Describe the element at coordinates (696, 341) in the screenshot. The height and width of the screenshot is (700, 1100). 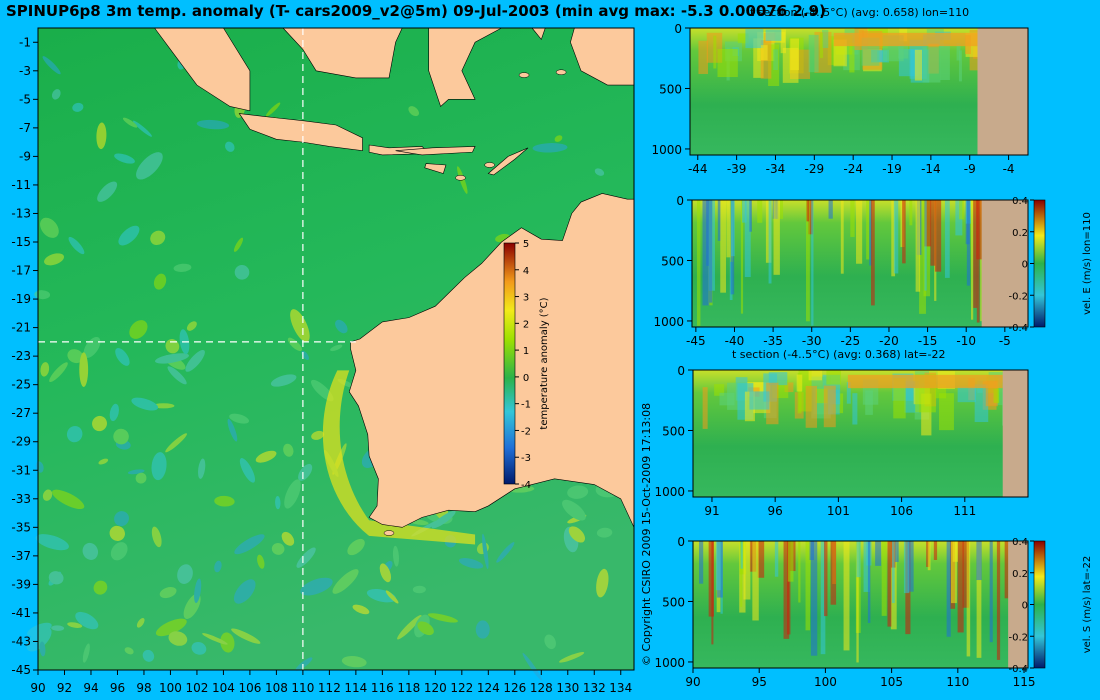
I see `vel-e-section-lon-x-tick-label: -45` at that location.